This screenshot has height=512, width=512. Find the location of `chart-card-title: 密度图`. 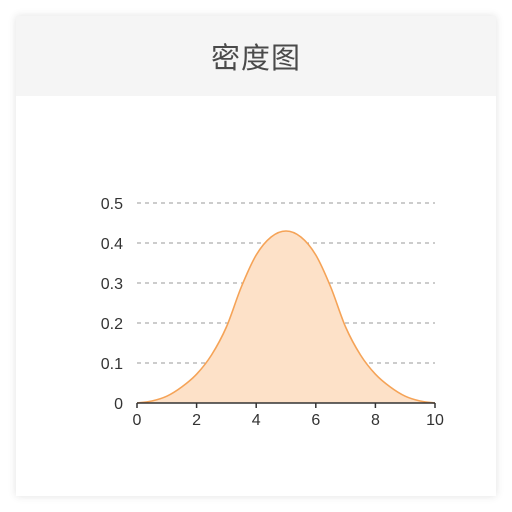

chart-card-title: 密度图 is located at coordinates (255, 58).